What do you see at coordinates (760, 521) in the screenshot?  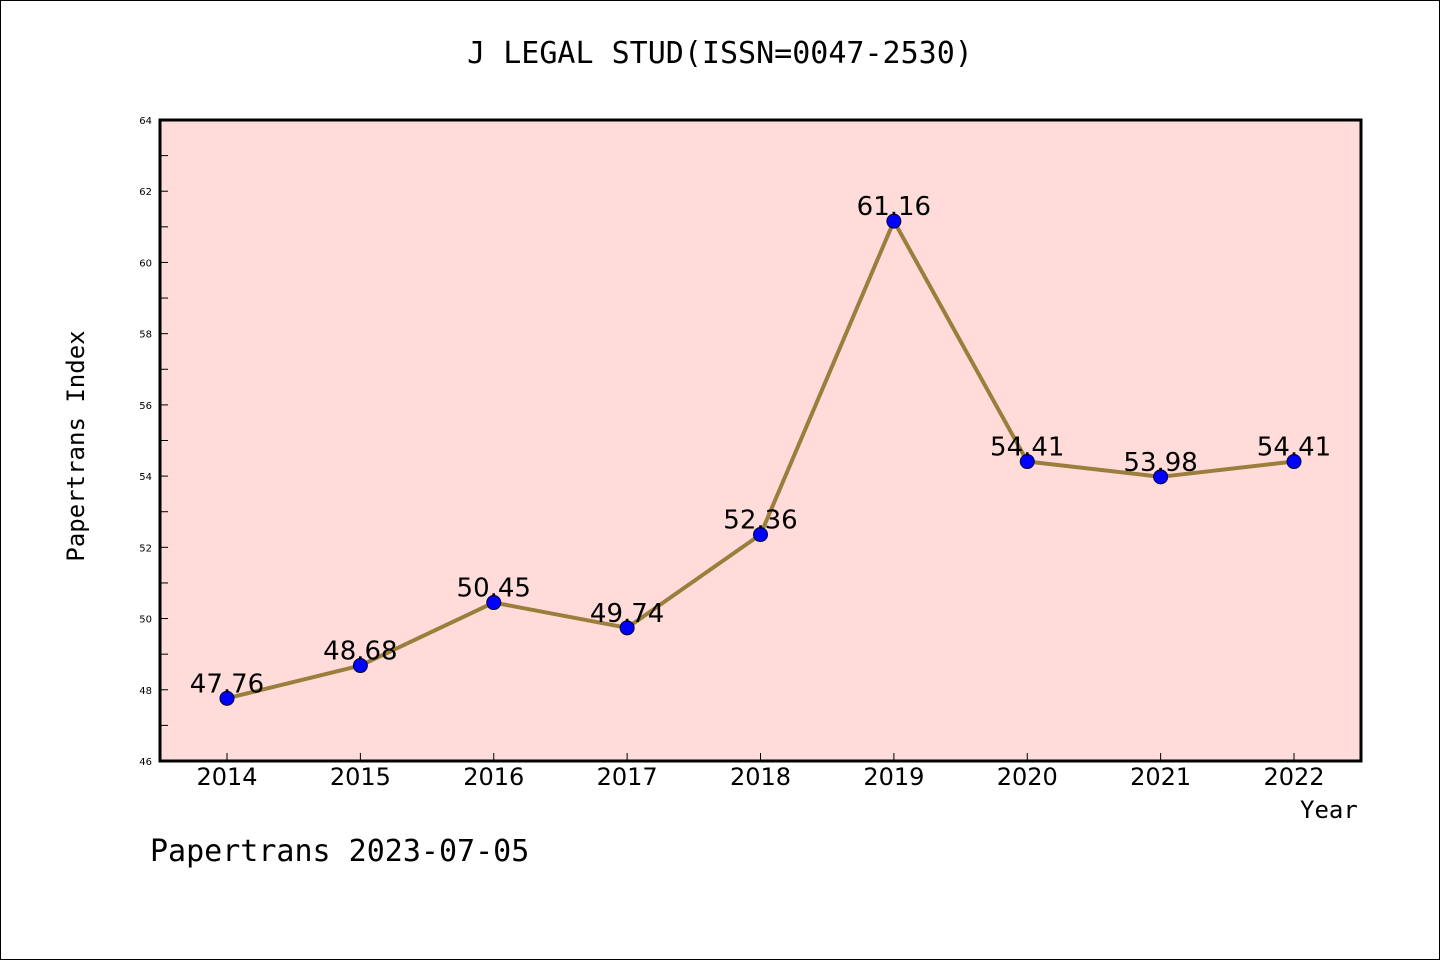 I see `data-label: 52.36` at bounding box center [760, 521].